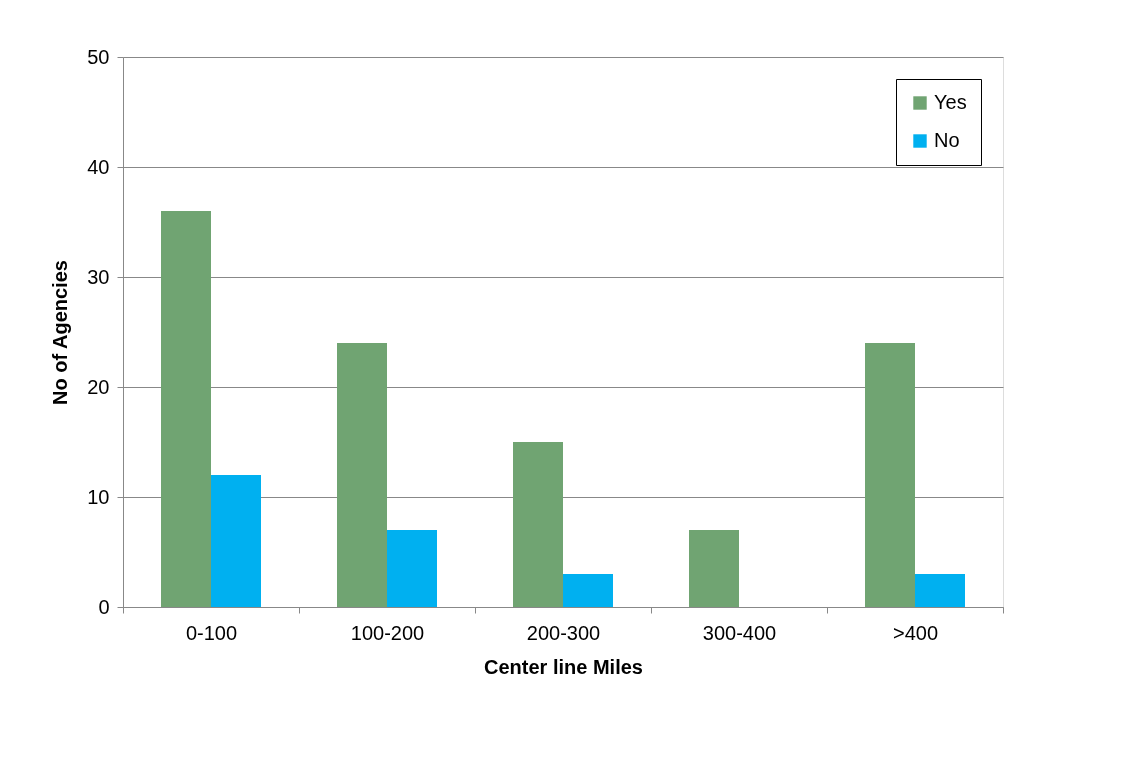 This screenshot has width=1135, height=760. I want to click on y-tick-label: 40, so click(98, 166).